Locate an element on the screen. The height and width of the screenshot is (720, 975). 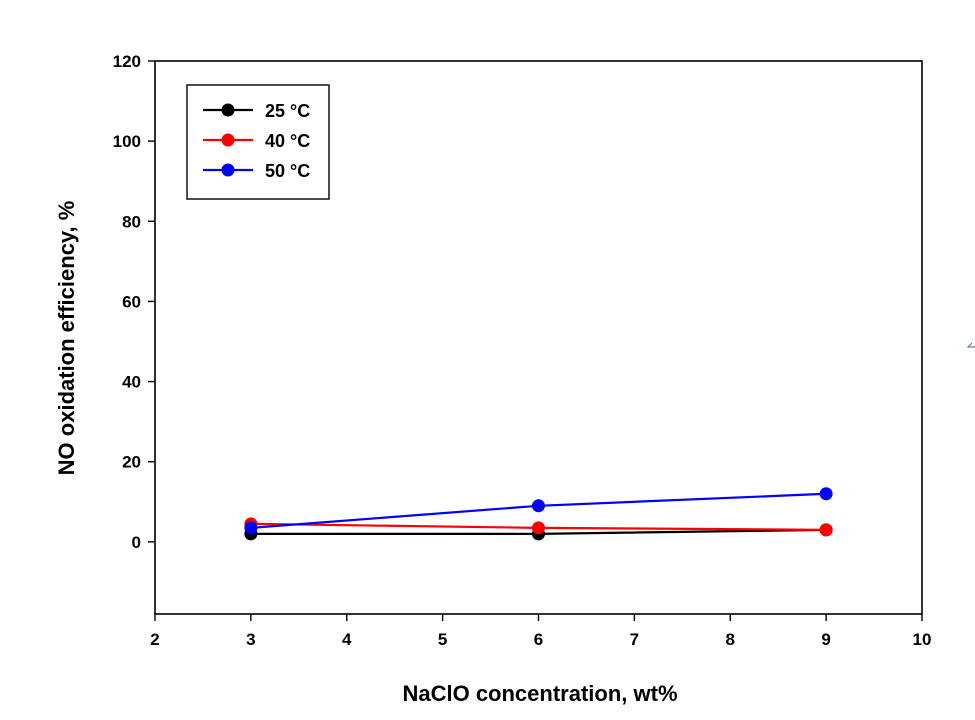
x-axis: 2 3 4 5 6 7 8 9 10 is located at coordinates (540, 631).